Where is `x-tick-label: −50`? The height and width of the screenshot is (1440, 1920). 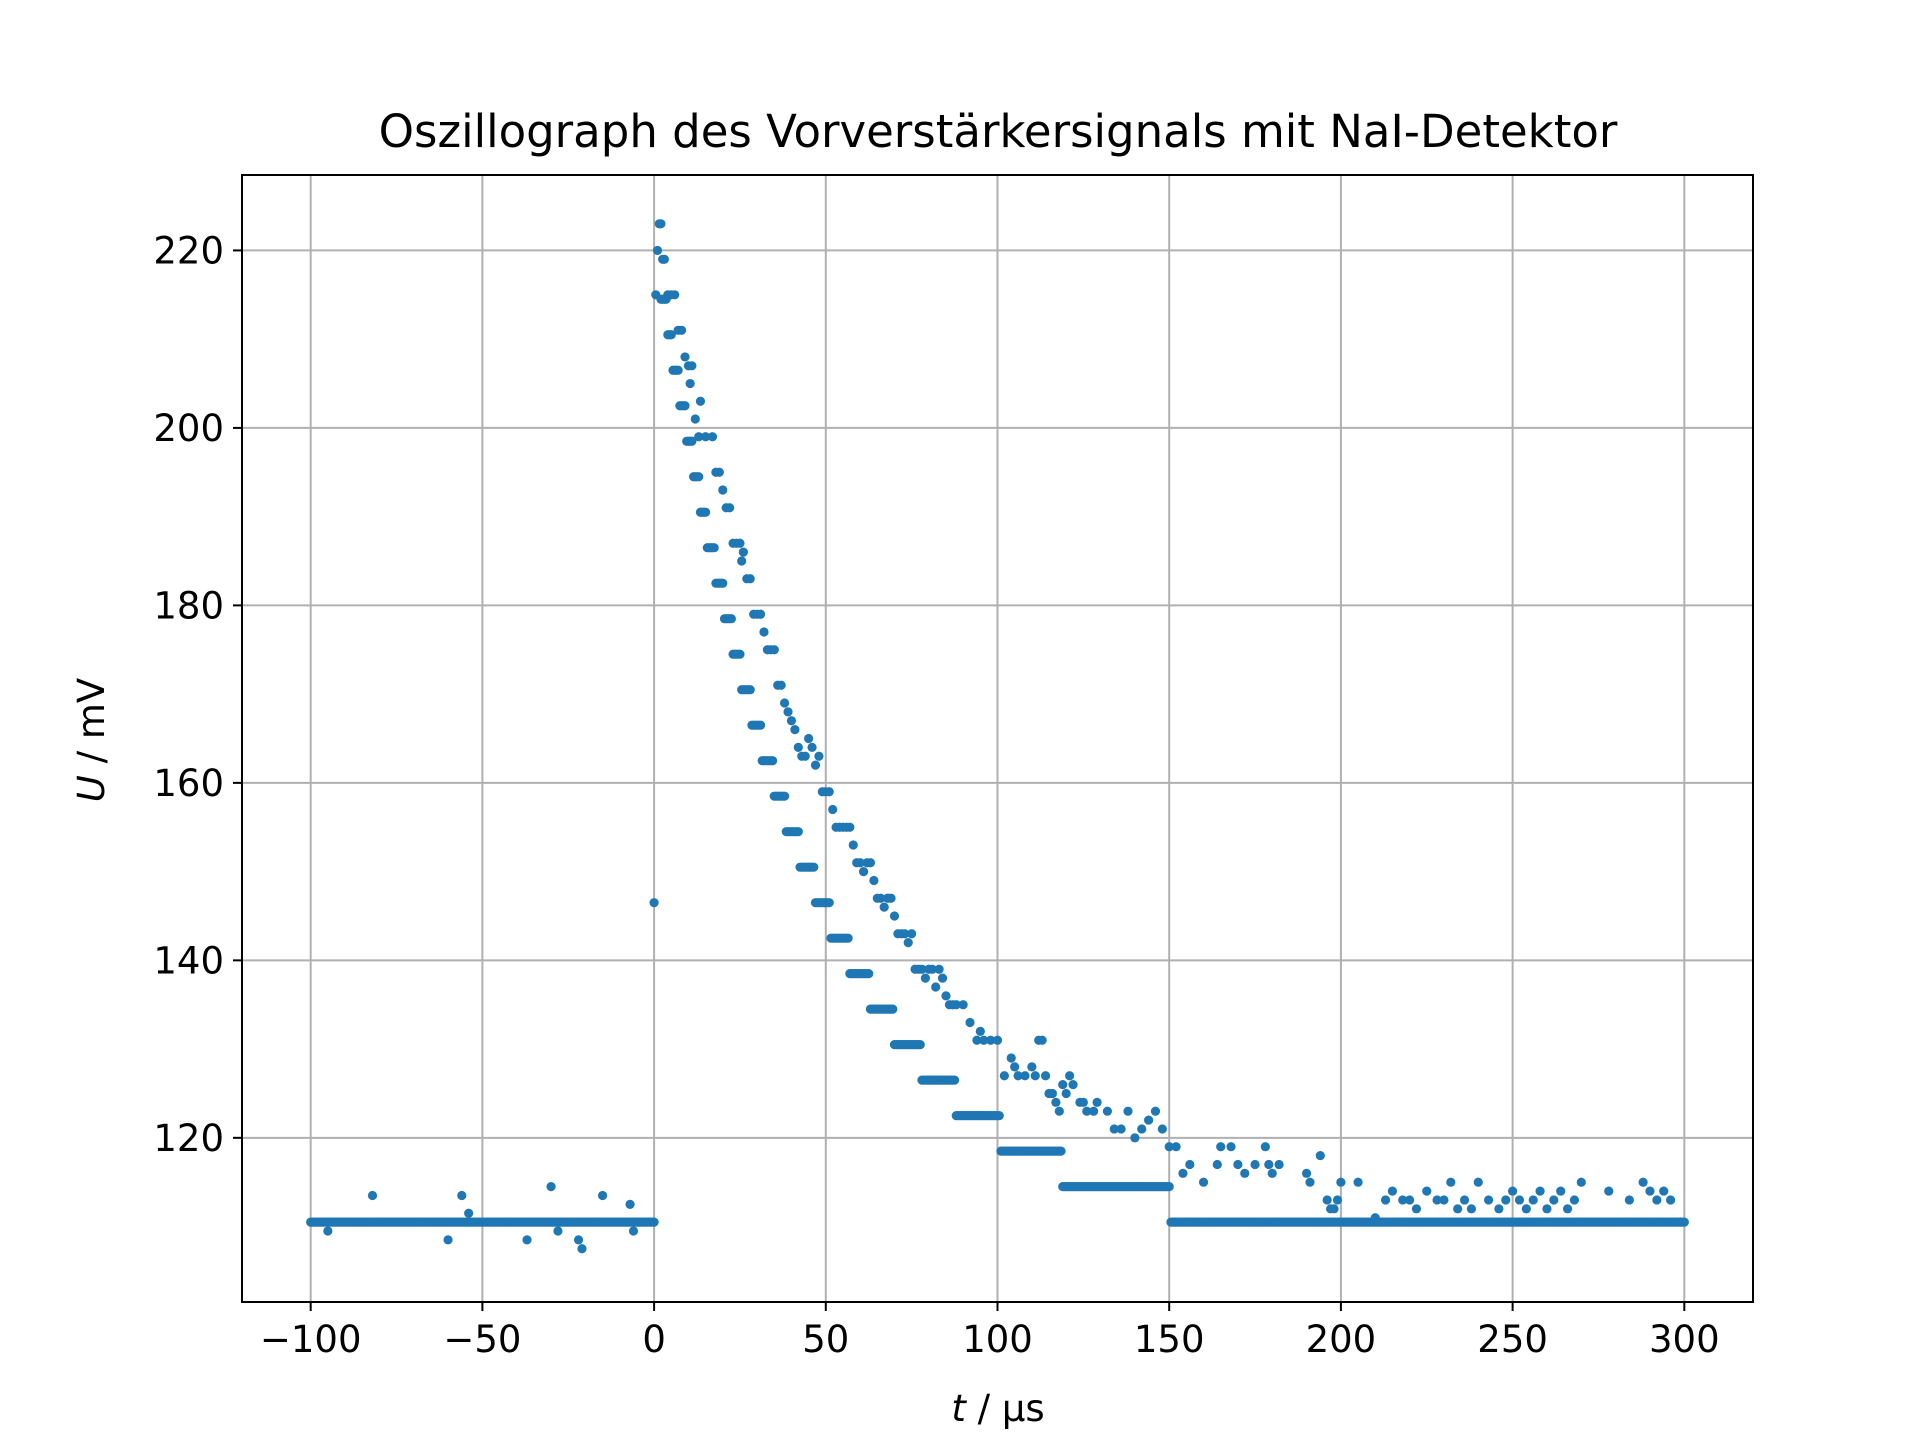 x-tick-label: −50 is located at coordinates (482, 1339).